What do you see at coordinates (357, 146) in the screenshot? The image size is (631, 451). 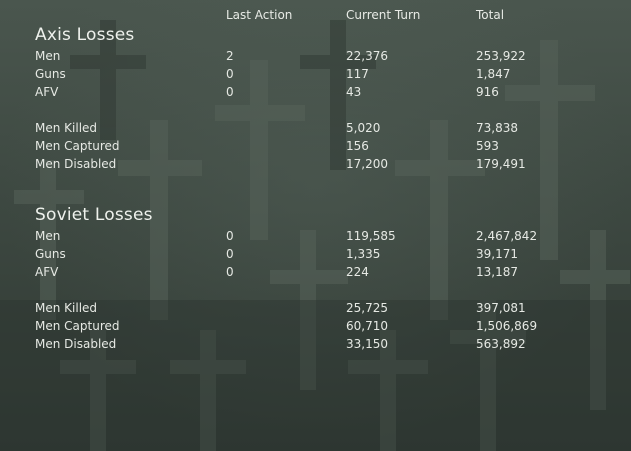 I see `current-turn-value: 156` at bounding box center [357, 146].